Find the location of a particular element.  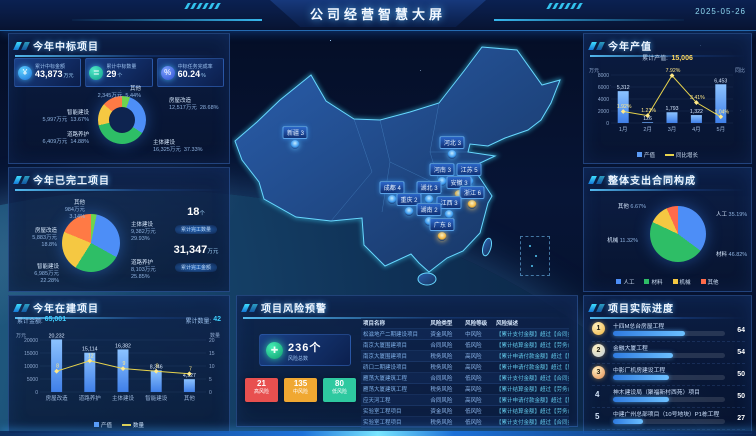

svg-text: 主体建设 is located at coordinates (123, 398).